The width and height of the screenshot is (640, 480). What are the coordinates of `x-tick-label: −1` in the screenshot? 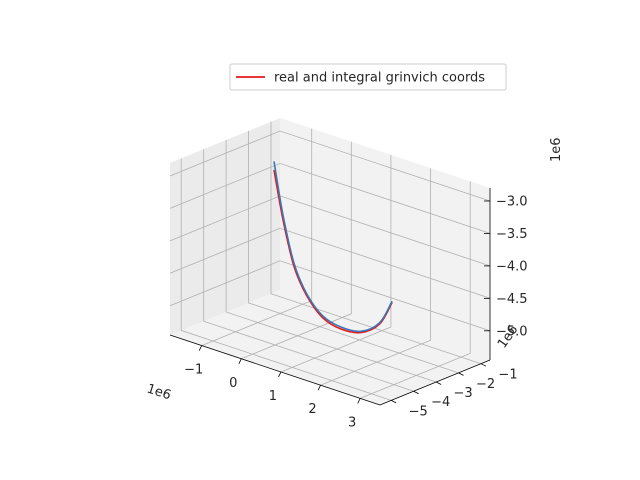 It's located at (193, 370).